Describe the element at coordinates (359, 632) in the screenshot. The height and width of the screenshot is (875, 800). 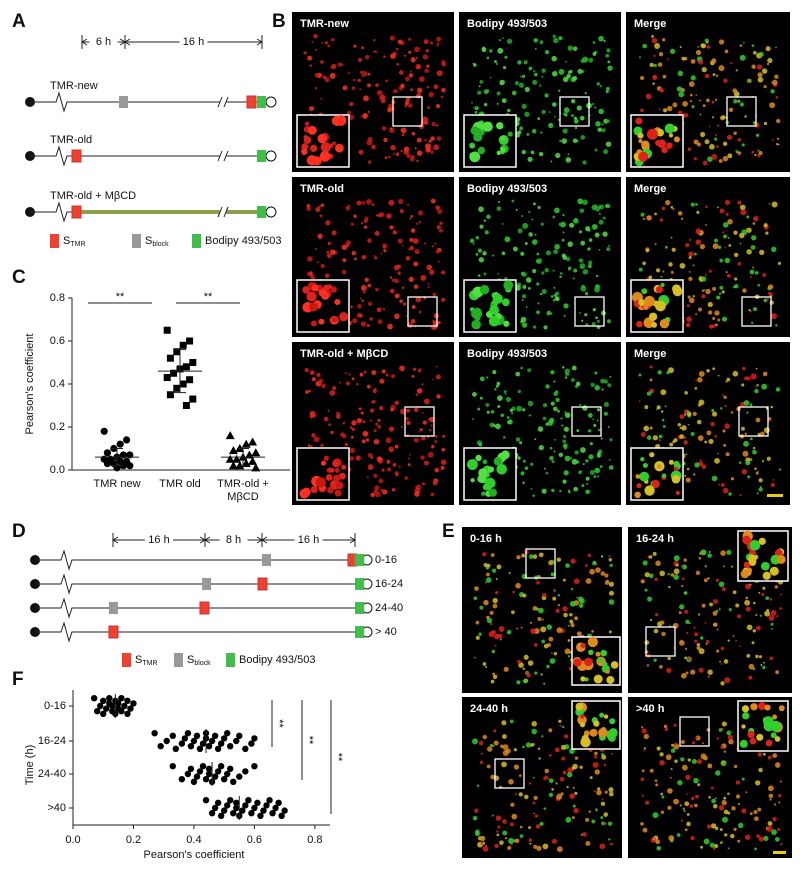
I see `label-box` at that location.